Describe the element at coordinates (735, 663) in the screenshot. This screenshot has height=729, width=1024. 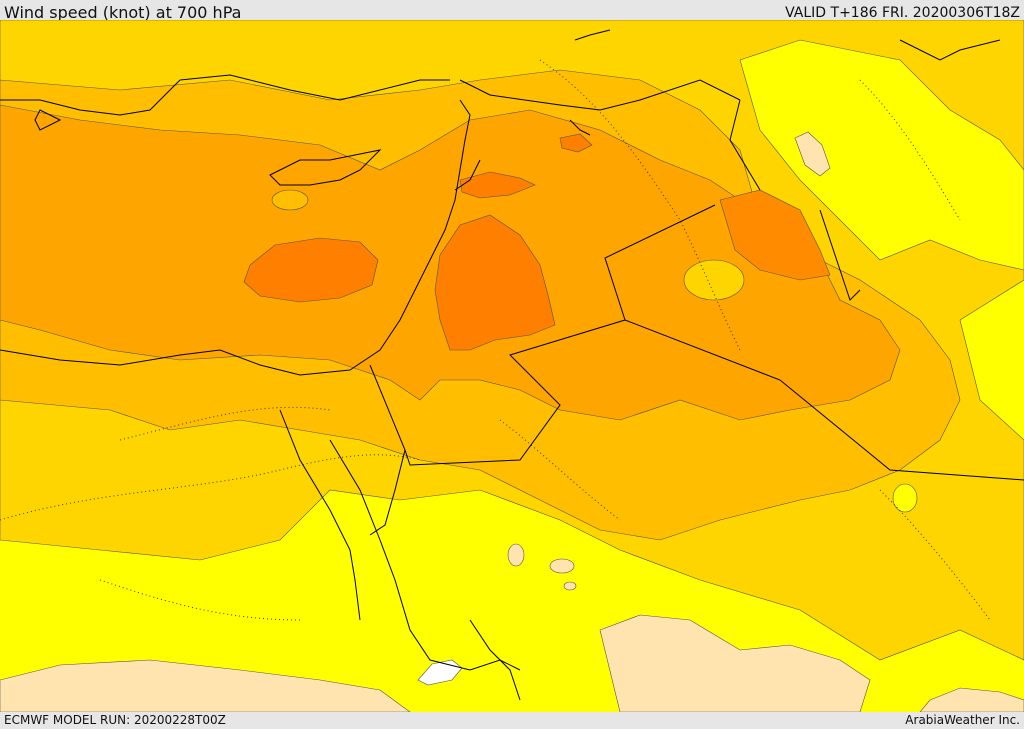
I see `field-cream-s` at that location.